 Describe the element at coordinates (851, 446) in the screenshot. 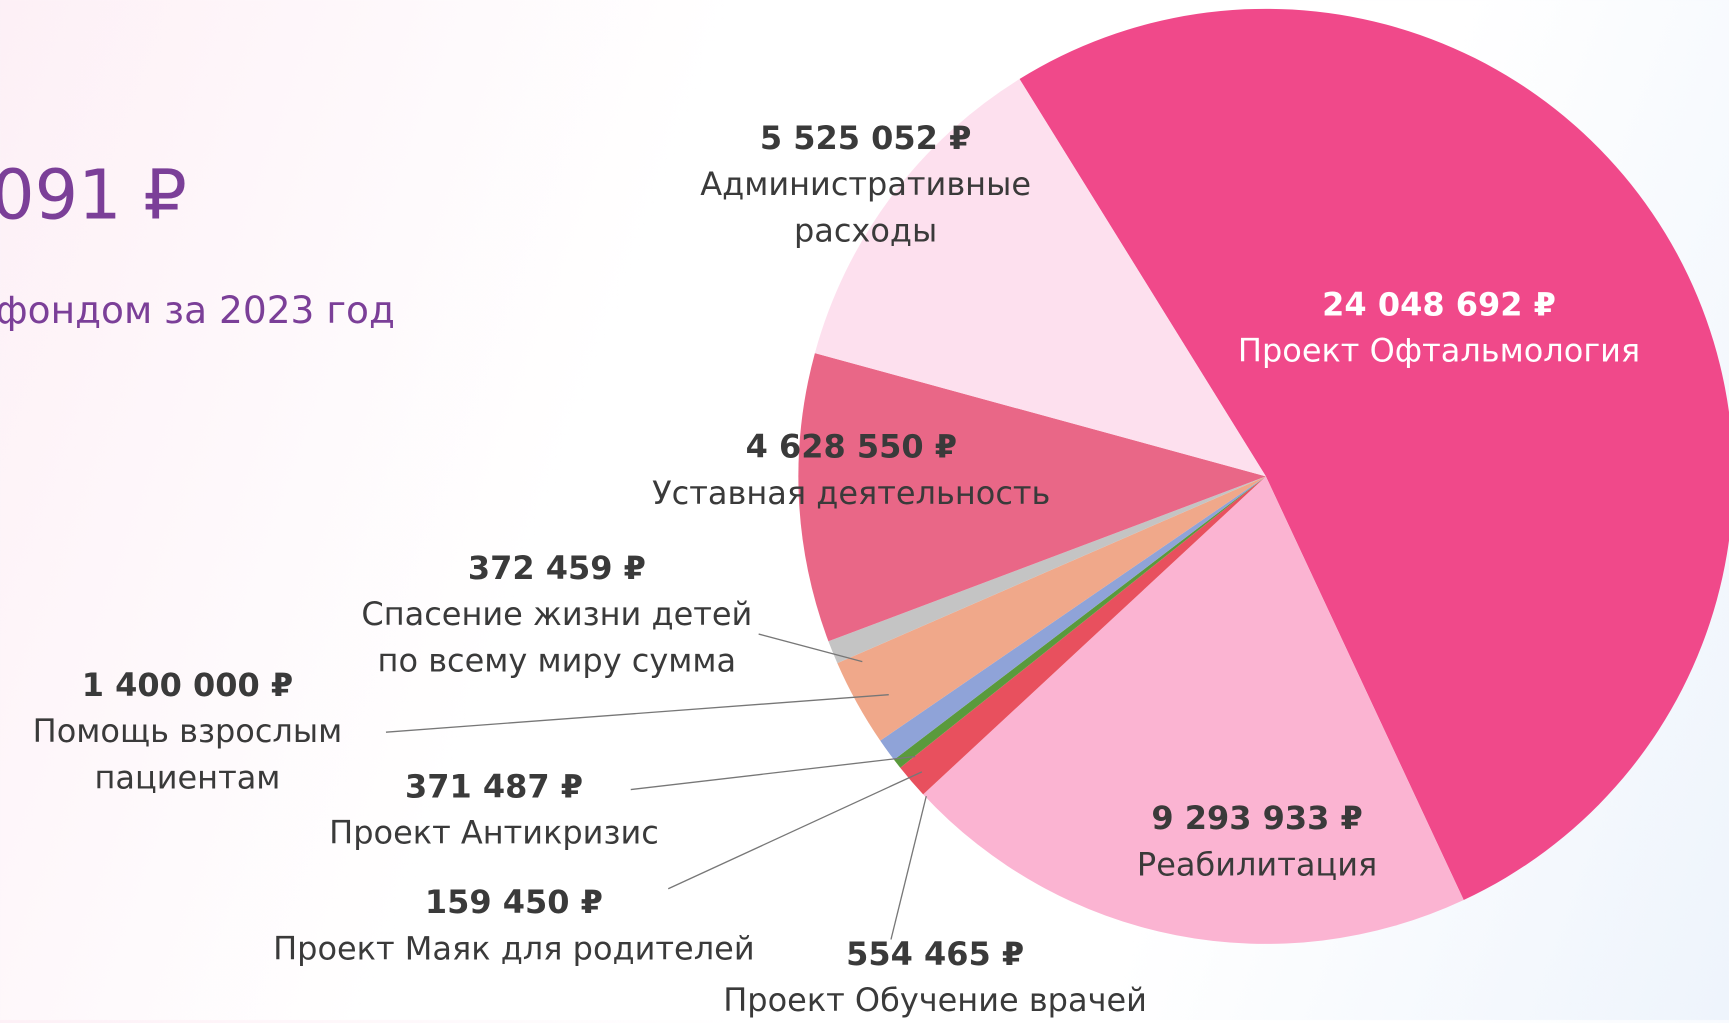

I see `value-label: 4 628 550 ₽` at that location.